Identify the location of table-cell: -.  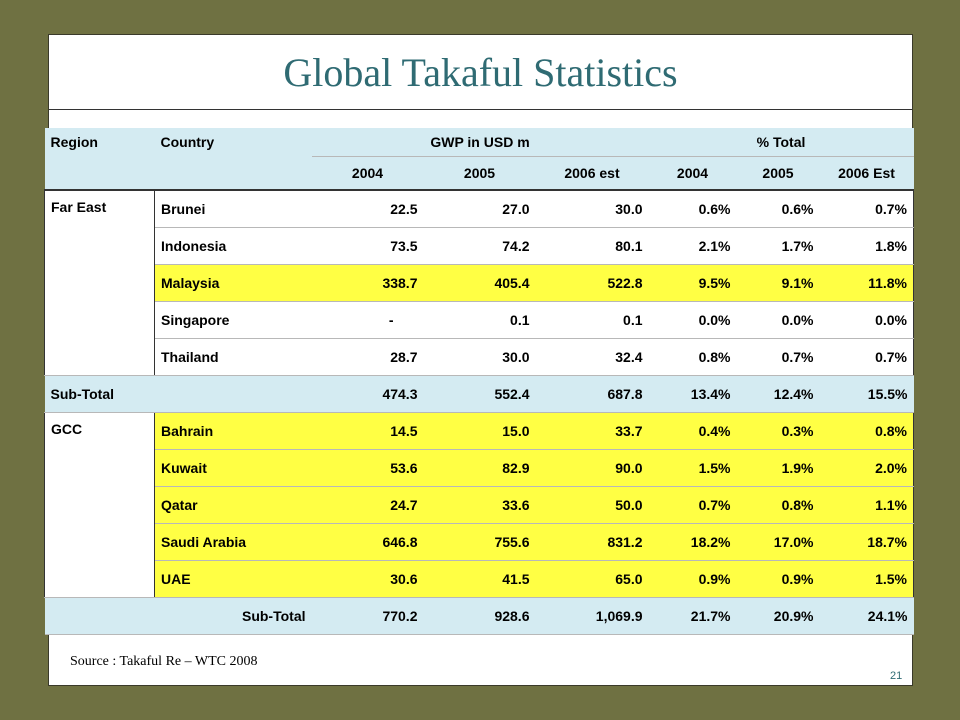
(367, 320).